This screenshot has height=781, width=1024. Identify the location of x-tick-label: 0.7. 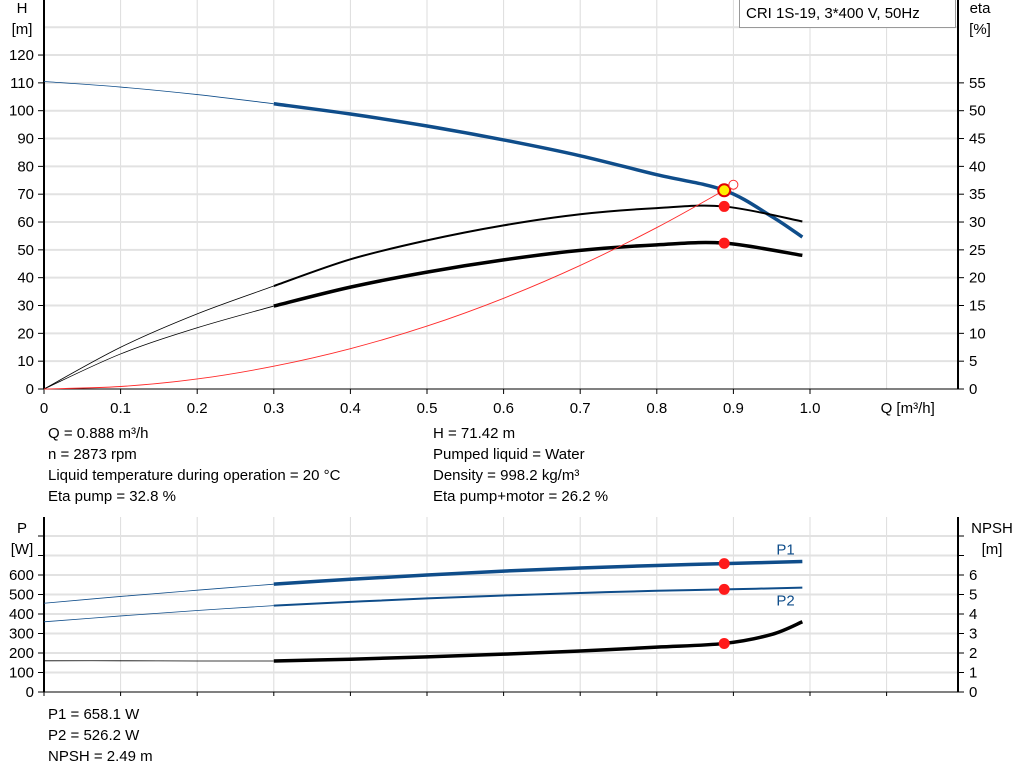
(580, 408).